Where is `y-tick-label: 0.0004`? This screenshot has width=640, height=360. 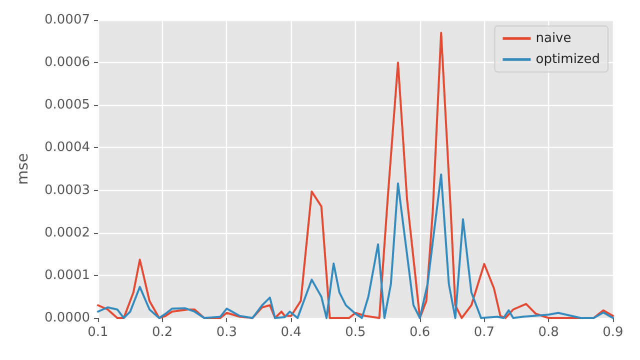 y-tick-label: 0.0004 is located at coordinates (67, 148).